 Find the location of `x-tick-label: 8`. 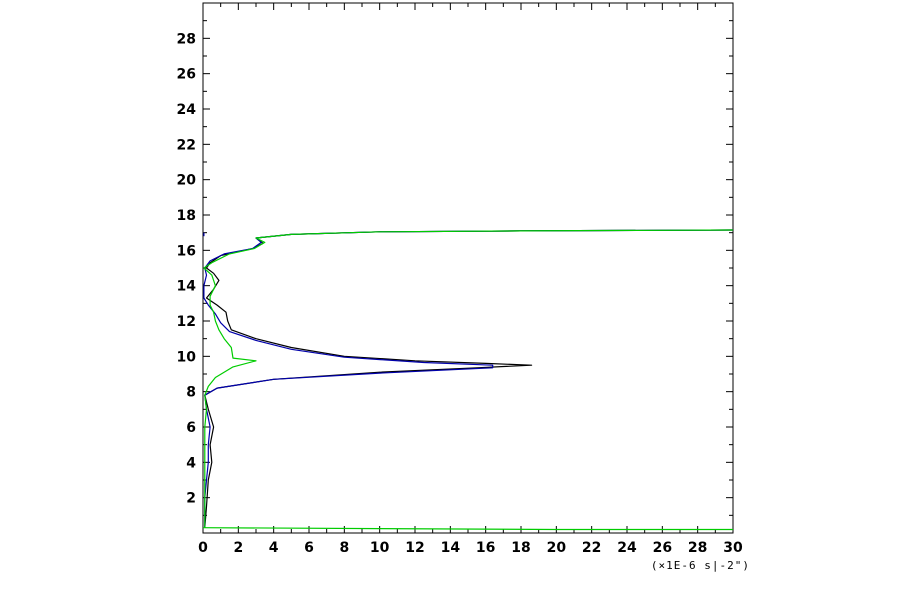

x-tick-label: 8 is located at coordinates (344, 548).